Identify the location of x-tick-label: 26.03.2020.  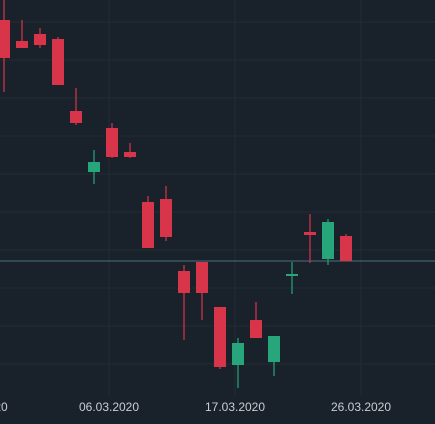
(361, 407).